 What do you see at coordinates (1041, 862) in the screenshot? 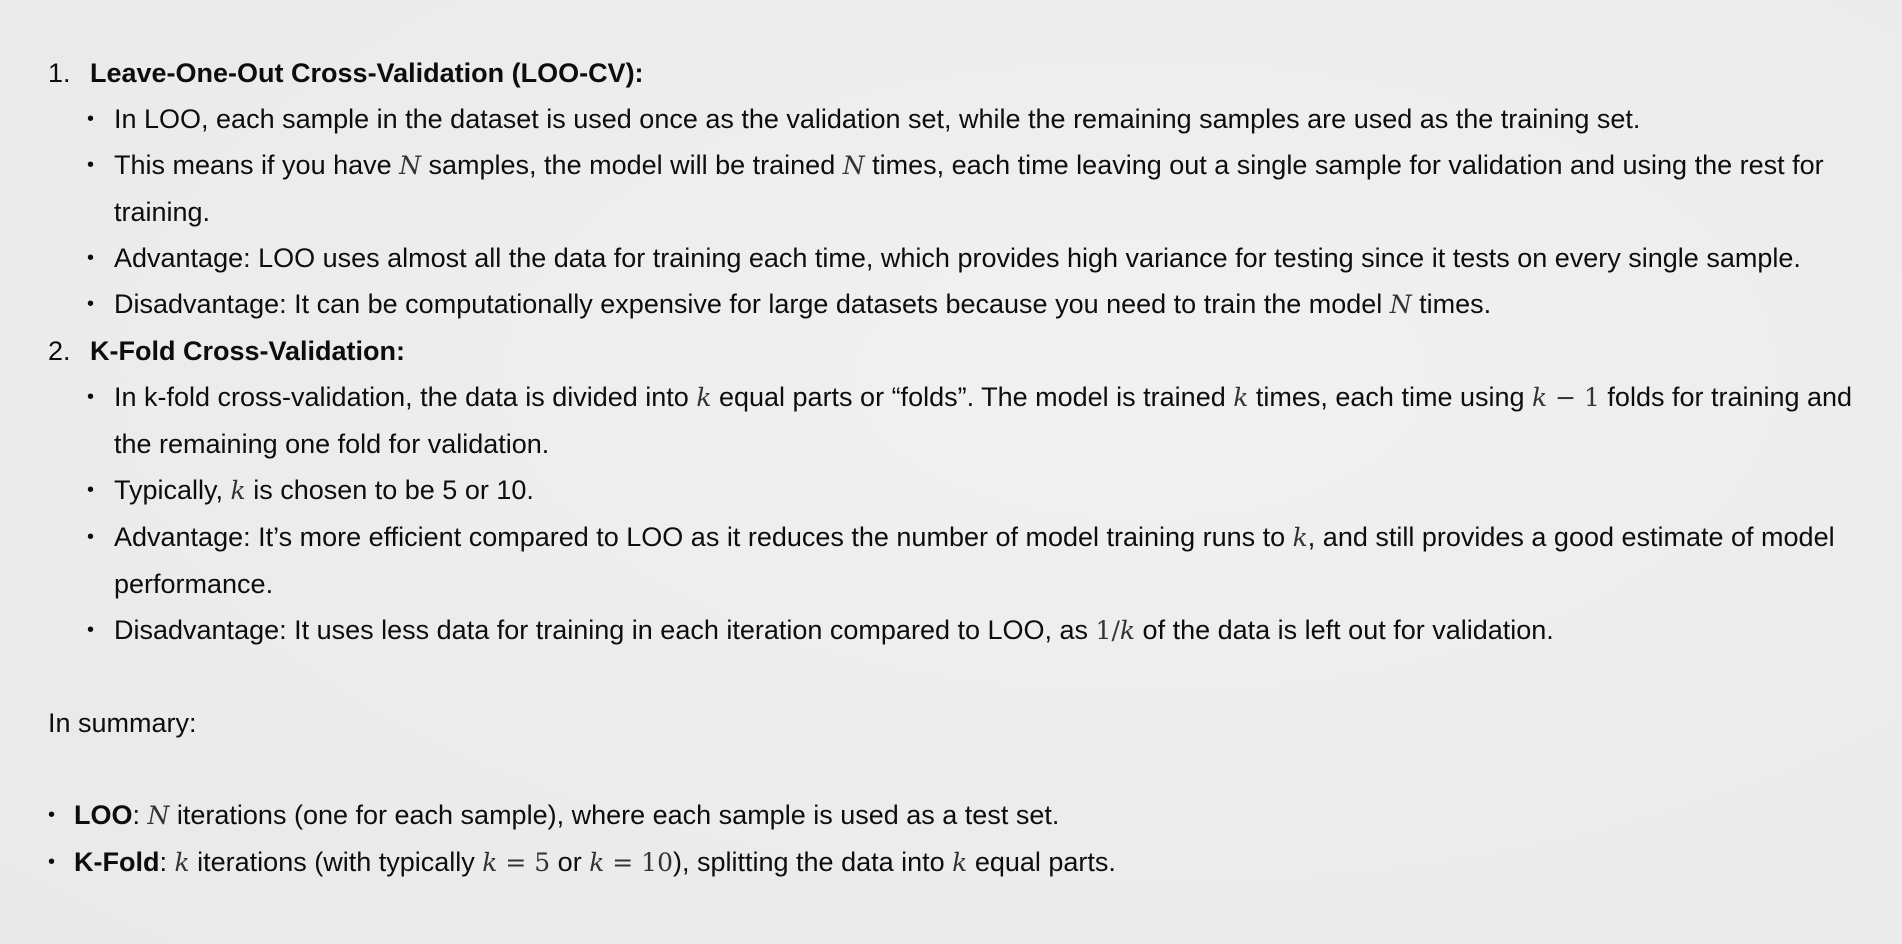
I see `summary-text: equal parts.` at bounding box center [1041, 862].